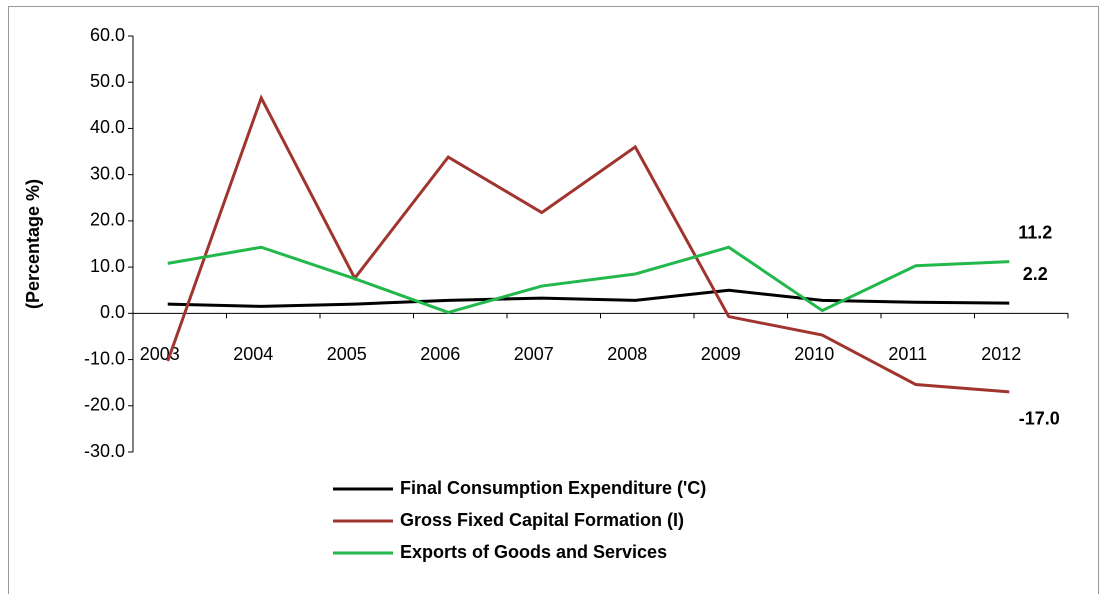 Image resolution: width=1102 pixels, height=594 pixels. What do you see at coordinates (542, 520) in the screenshot?
I see `legend-label: Gross Fixed Capital Formation (I)` at bounding box center [542, 520].